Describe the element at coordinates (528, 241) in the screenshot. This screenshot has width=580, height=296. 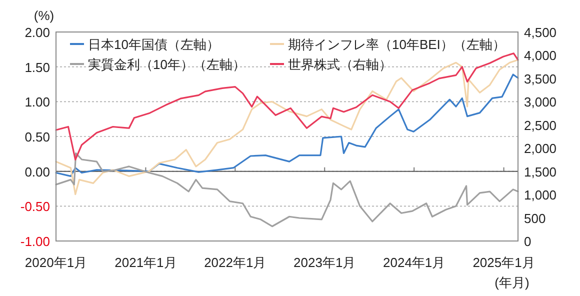
I see `y2-tick-label: 0` at that location.